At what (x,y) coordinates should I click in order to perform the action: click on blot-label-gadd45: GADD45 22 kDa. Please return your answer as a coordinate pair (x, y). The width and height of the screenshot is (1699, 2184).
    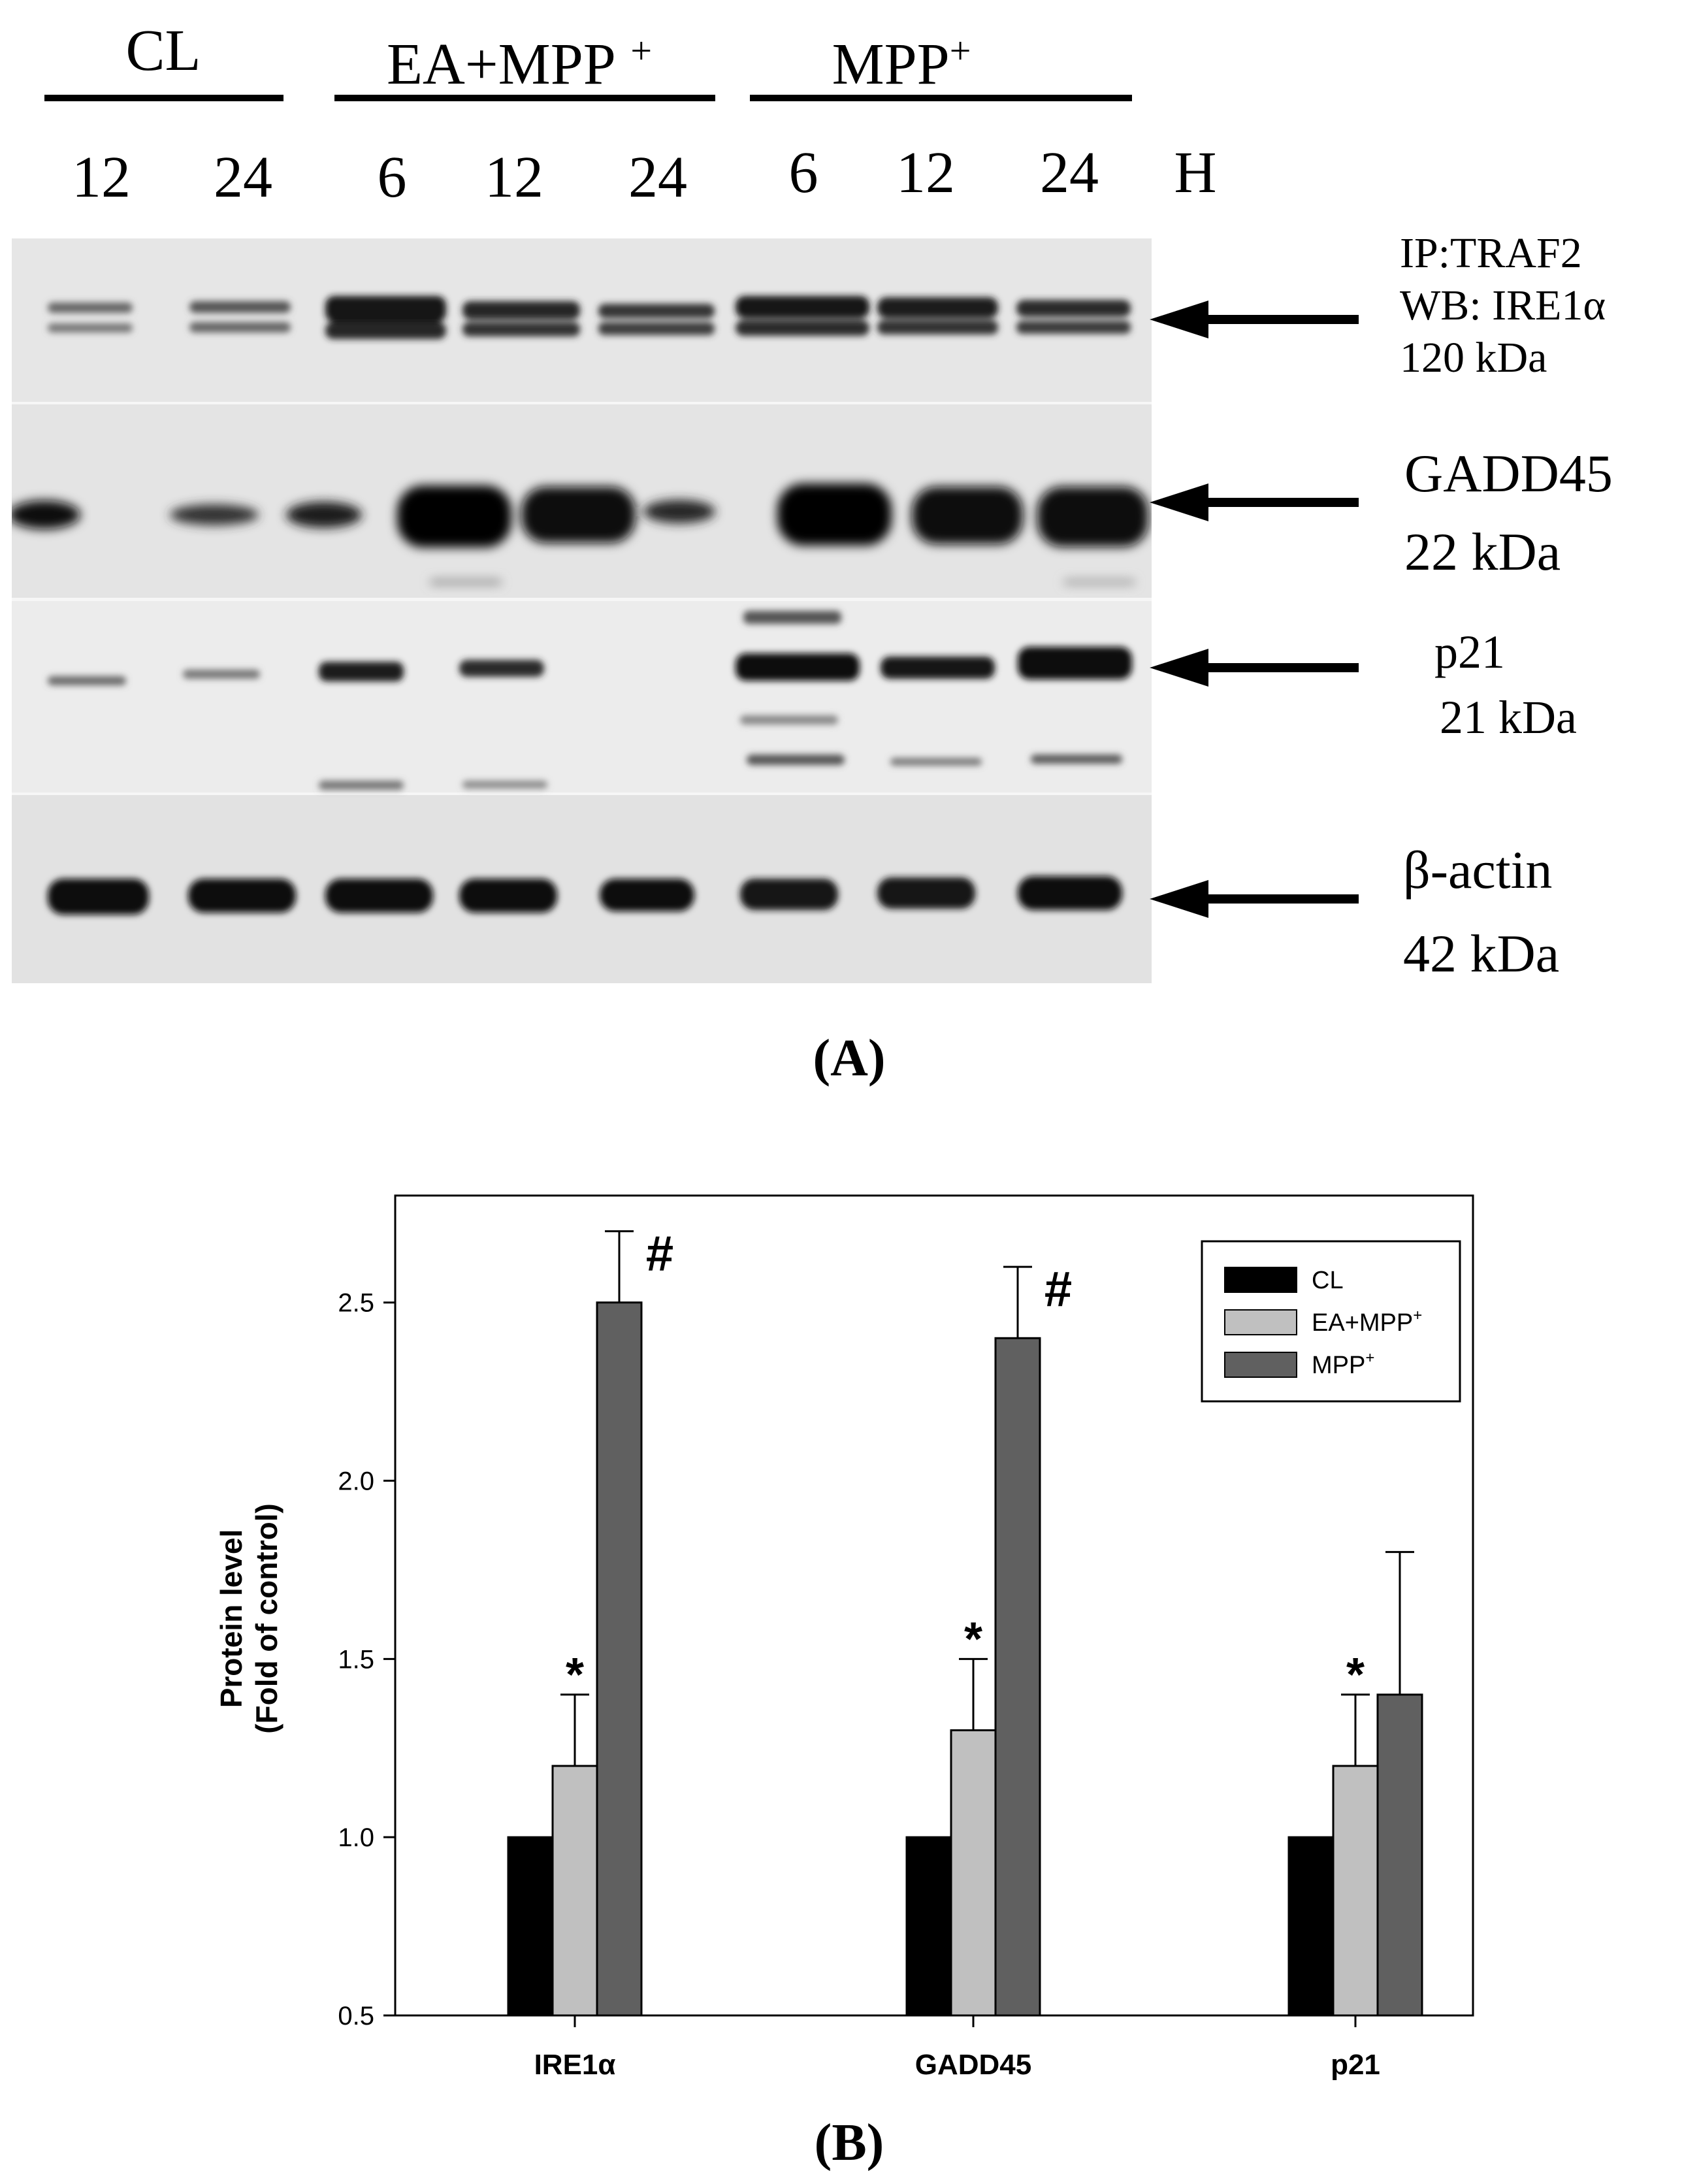
    Looking at the image, I should click on (1508, 512).